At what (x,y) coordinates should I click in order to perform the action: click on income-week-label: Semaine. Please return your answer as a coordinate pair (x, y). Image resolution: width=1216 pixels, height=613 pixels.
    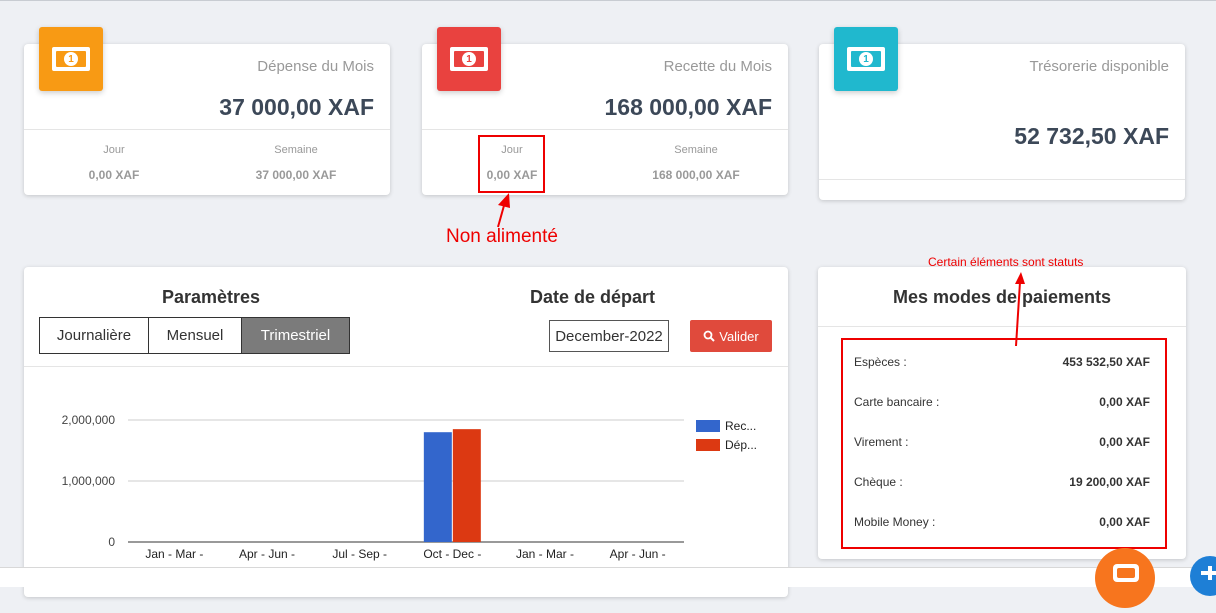
    Looking at the image, I should click on (696, 150).